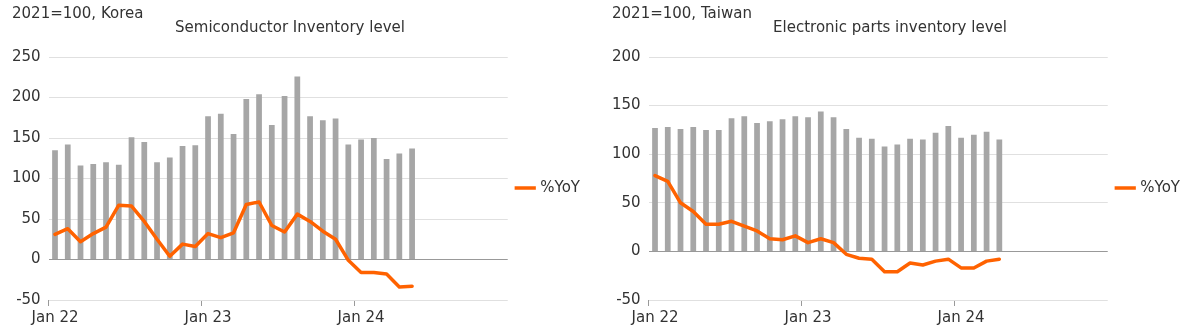  Describe the element at coordinates (682, 13) in the screenshot. I see `y-axis-title: 2021=100, Taiwan` at that location.